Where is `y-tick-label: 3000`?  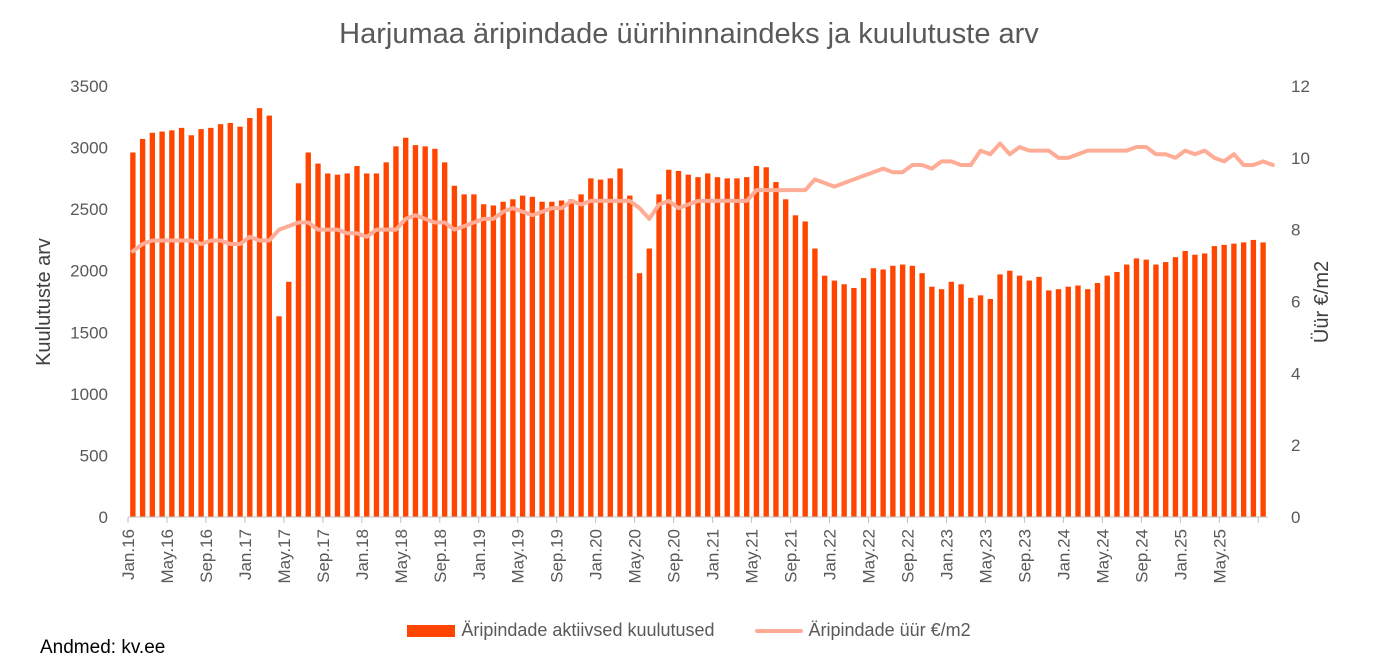 y-tick-label: 3000 is located at coordinates (89, 148).